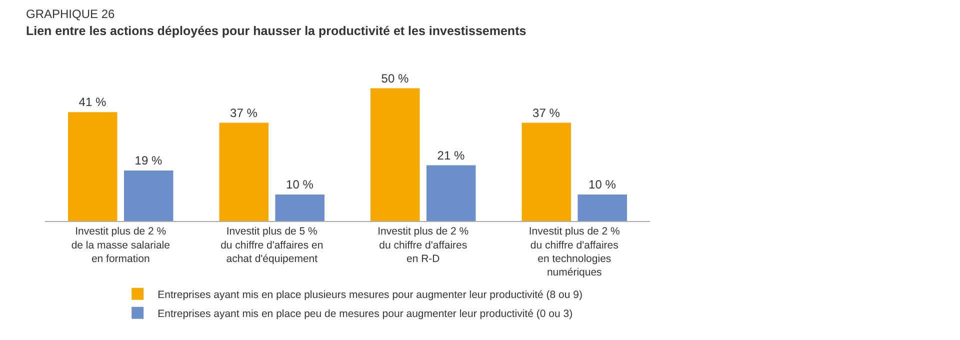  What do you see at coordinates (365, 314) in the screenshot?
I see `legend-label: Entreprises ayant mis en place peu de mesures pour augmenter leur productivité (0 ou 3)` at bounding box center [365, 314].